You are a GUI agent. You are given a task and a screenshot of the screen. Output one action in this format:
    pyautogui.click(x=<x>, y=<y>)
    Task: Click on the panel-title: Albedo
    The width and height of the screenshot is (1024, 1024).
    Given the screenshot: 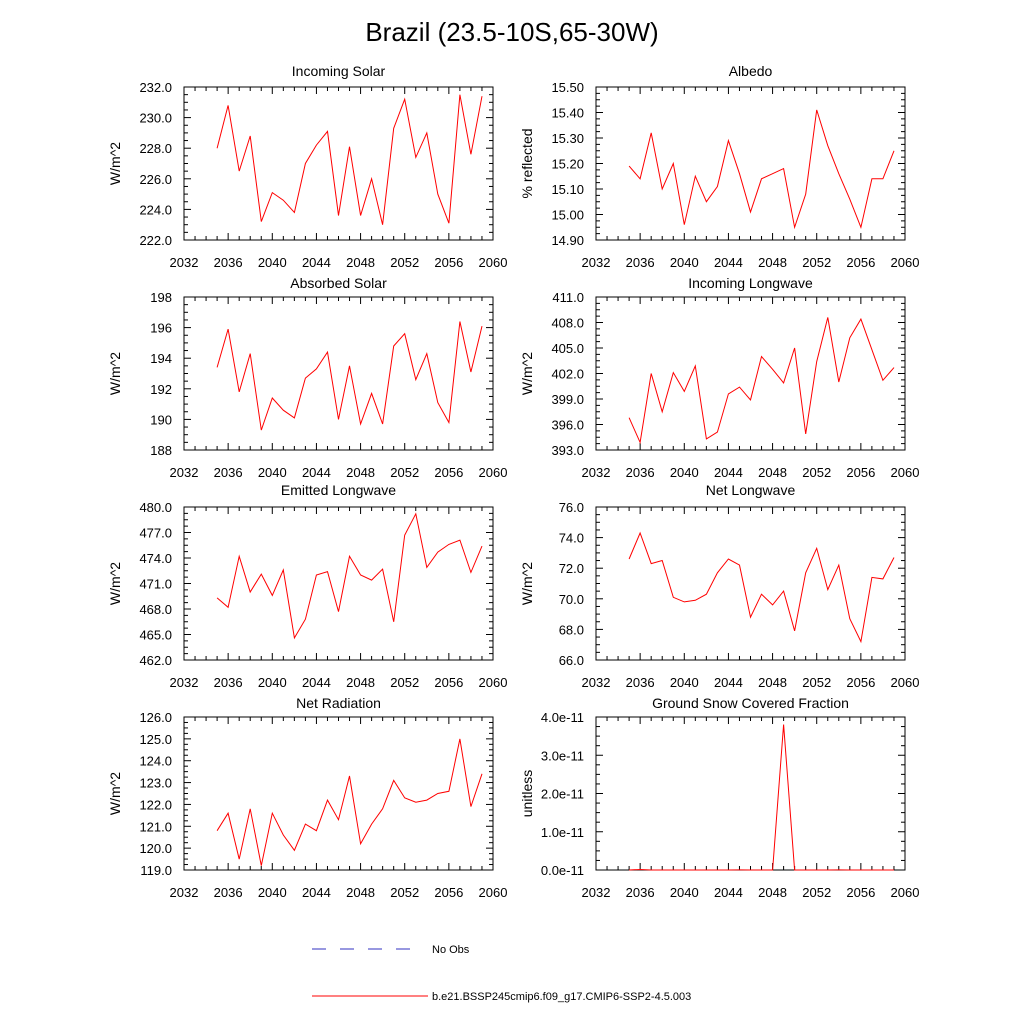 What is the action you would take?
    pyautogui.click(x=751, y=71)
    